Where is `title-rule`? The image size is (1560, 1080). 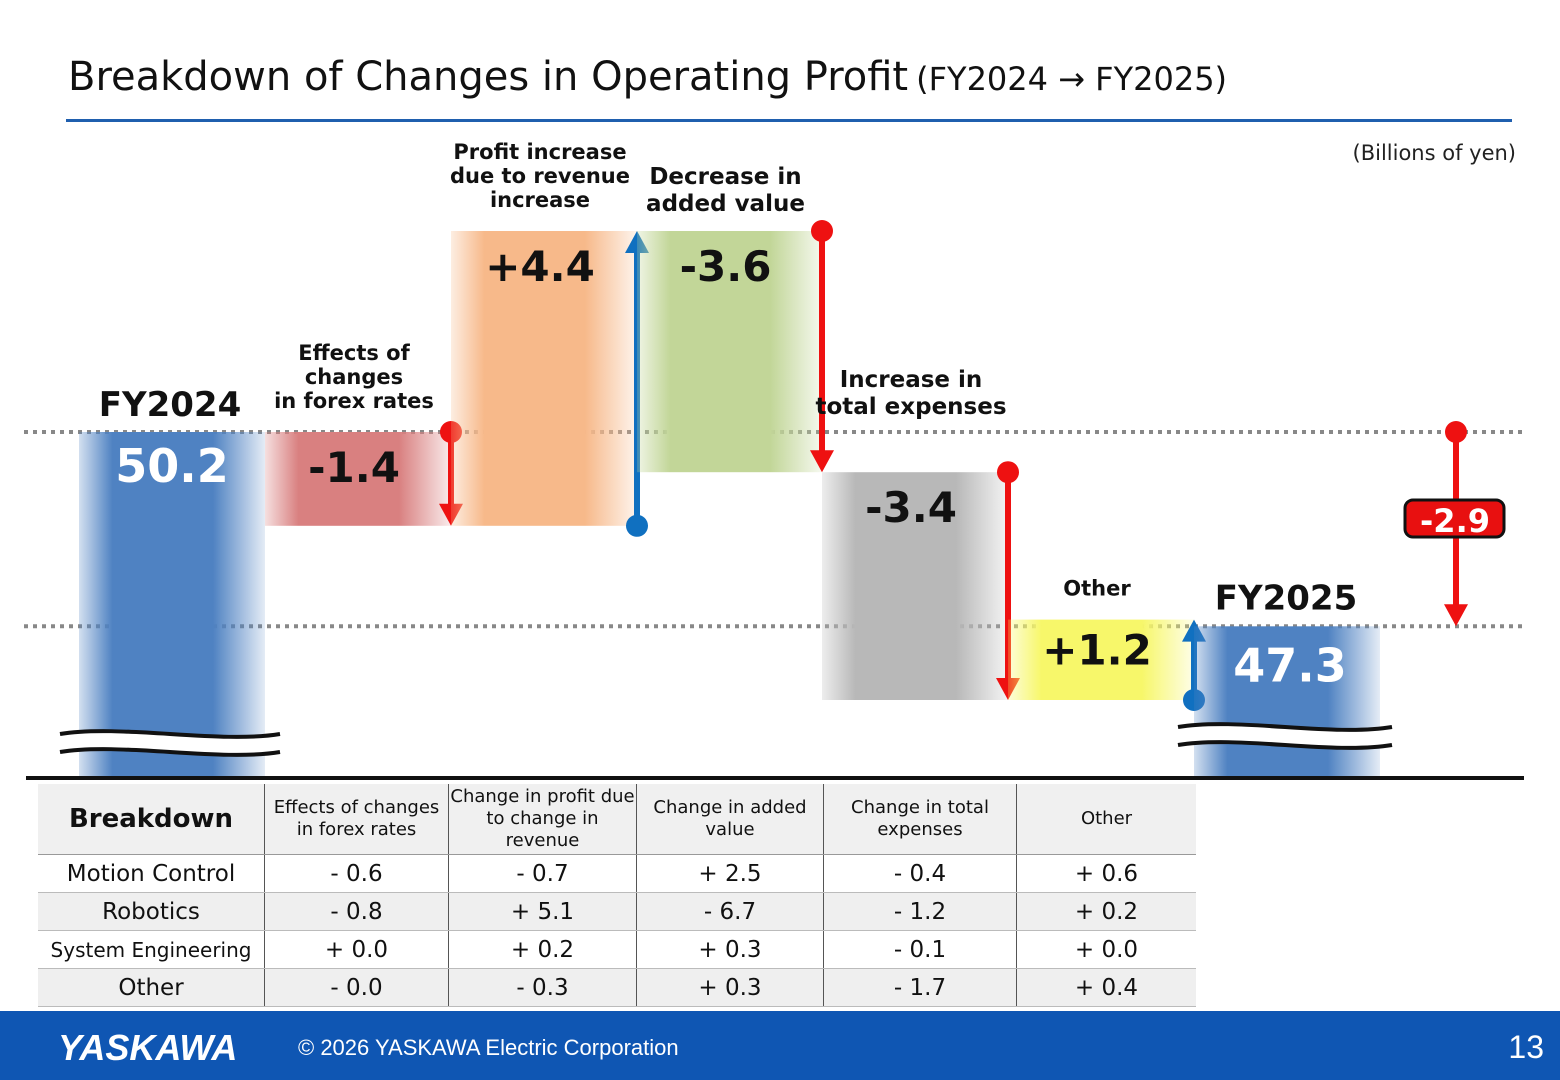 title-rule is located at coordinates (789, 120).